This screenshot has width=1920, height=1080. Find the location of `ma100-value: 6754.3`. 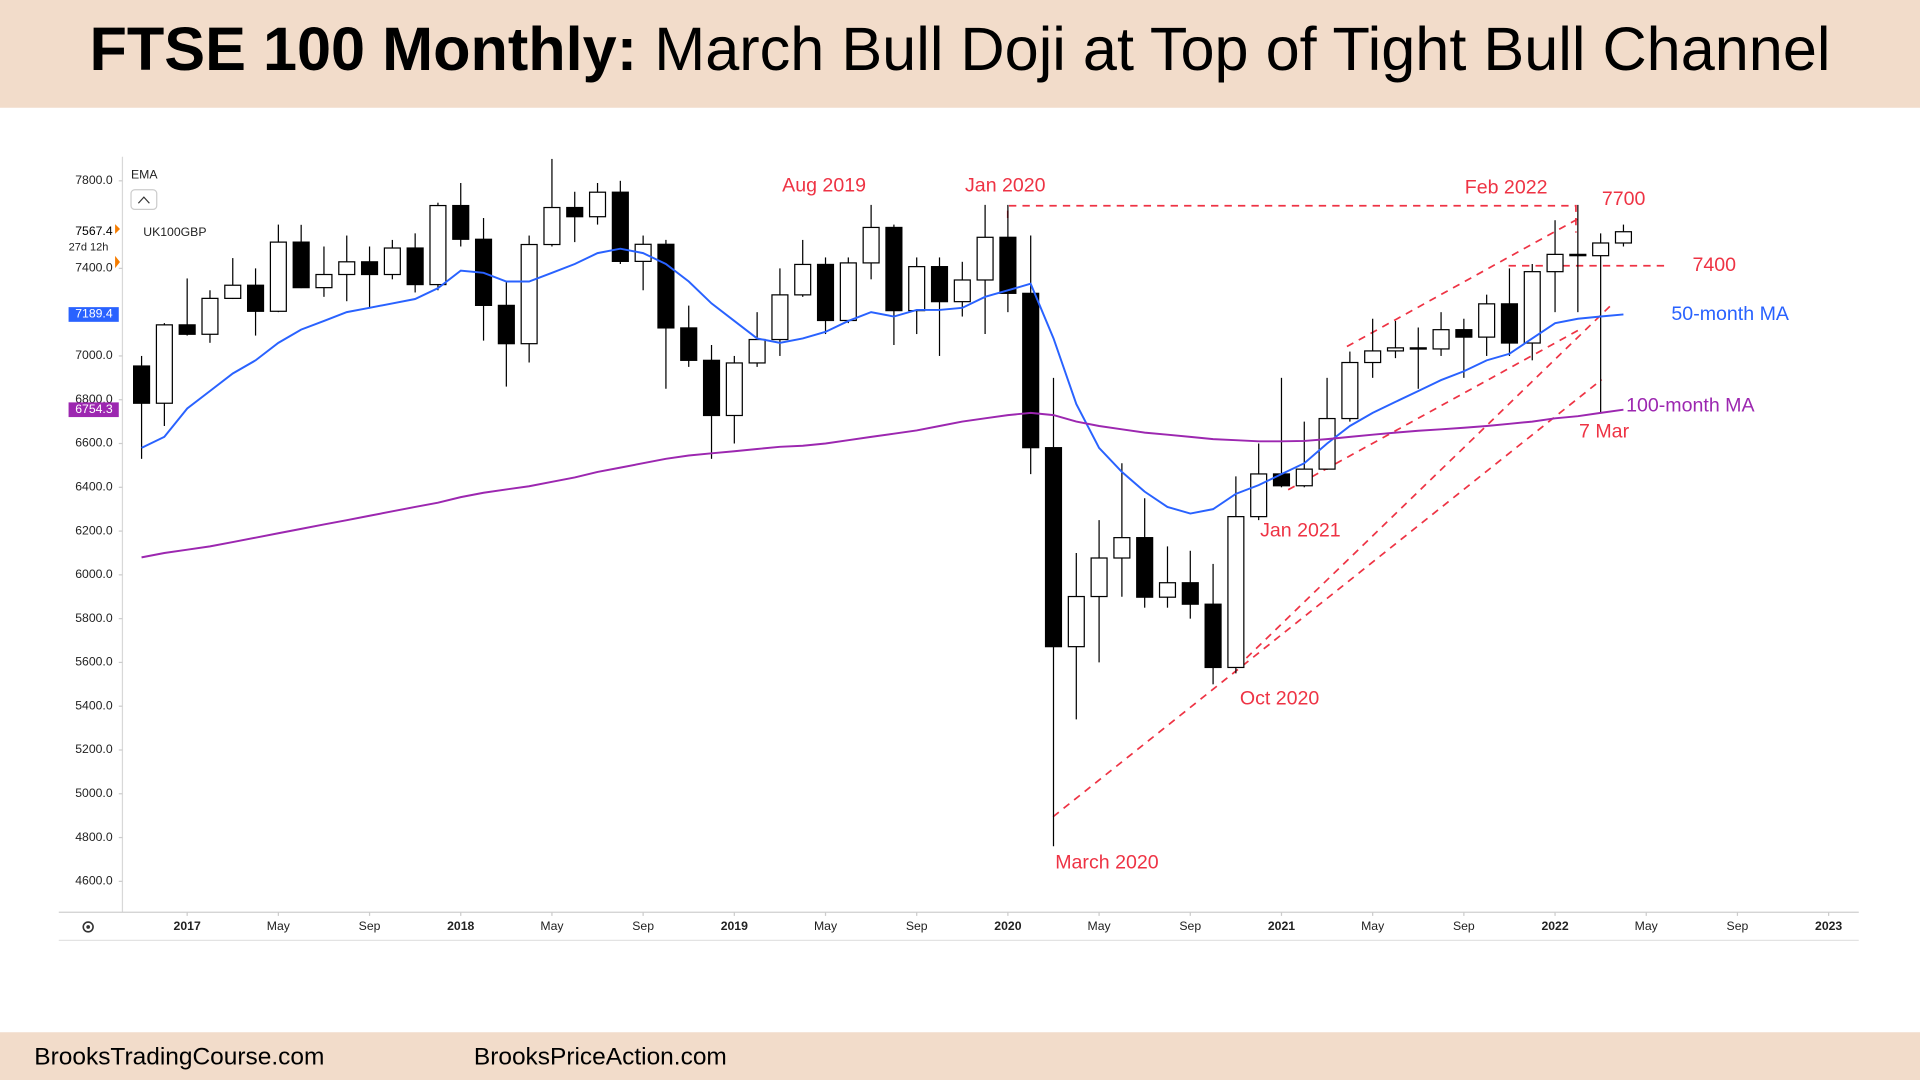

ma100-value: 6754.3 is located at coordinates (94, 409).